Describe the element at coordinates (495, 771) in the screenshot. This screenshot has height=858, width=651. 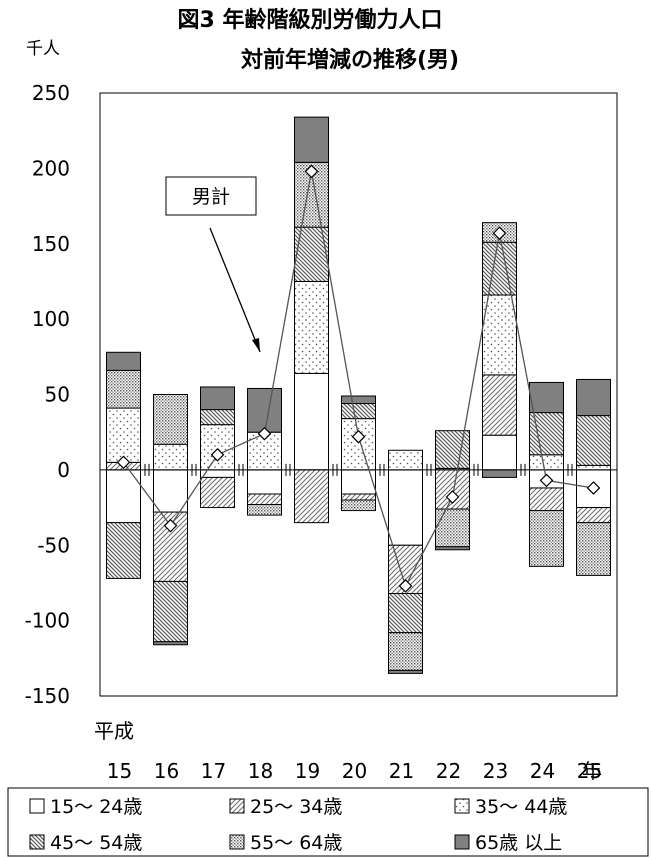
I see `x-category-label: 23` at that location.